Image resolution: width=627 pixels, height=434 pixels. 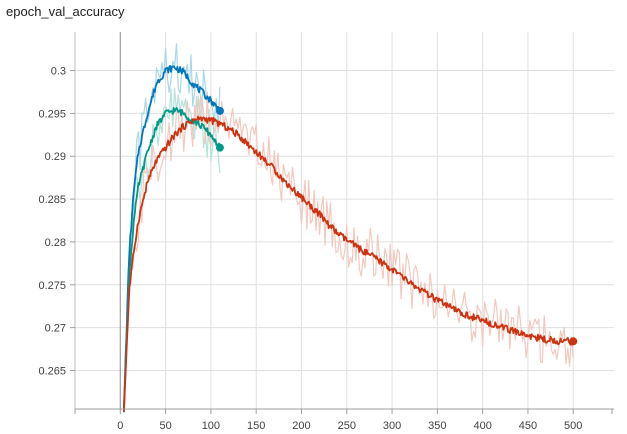 I want to click on y-tick-label: 0.27, so click(x=55, y=329).